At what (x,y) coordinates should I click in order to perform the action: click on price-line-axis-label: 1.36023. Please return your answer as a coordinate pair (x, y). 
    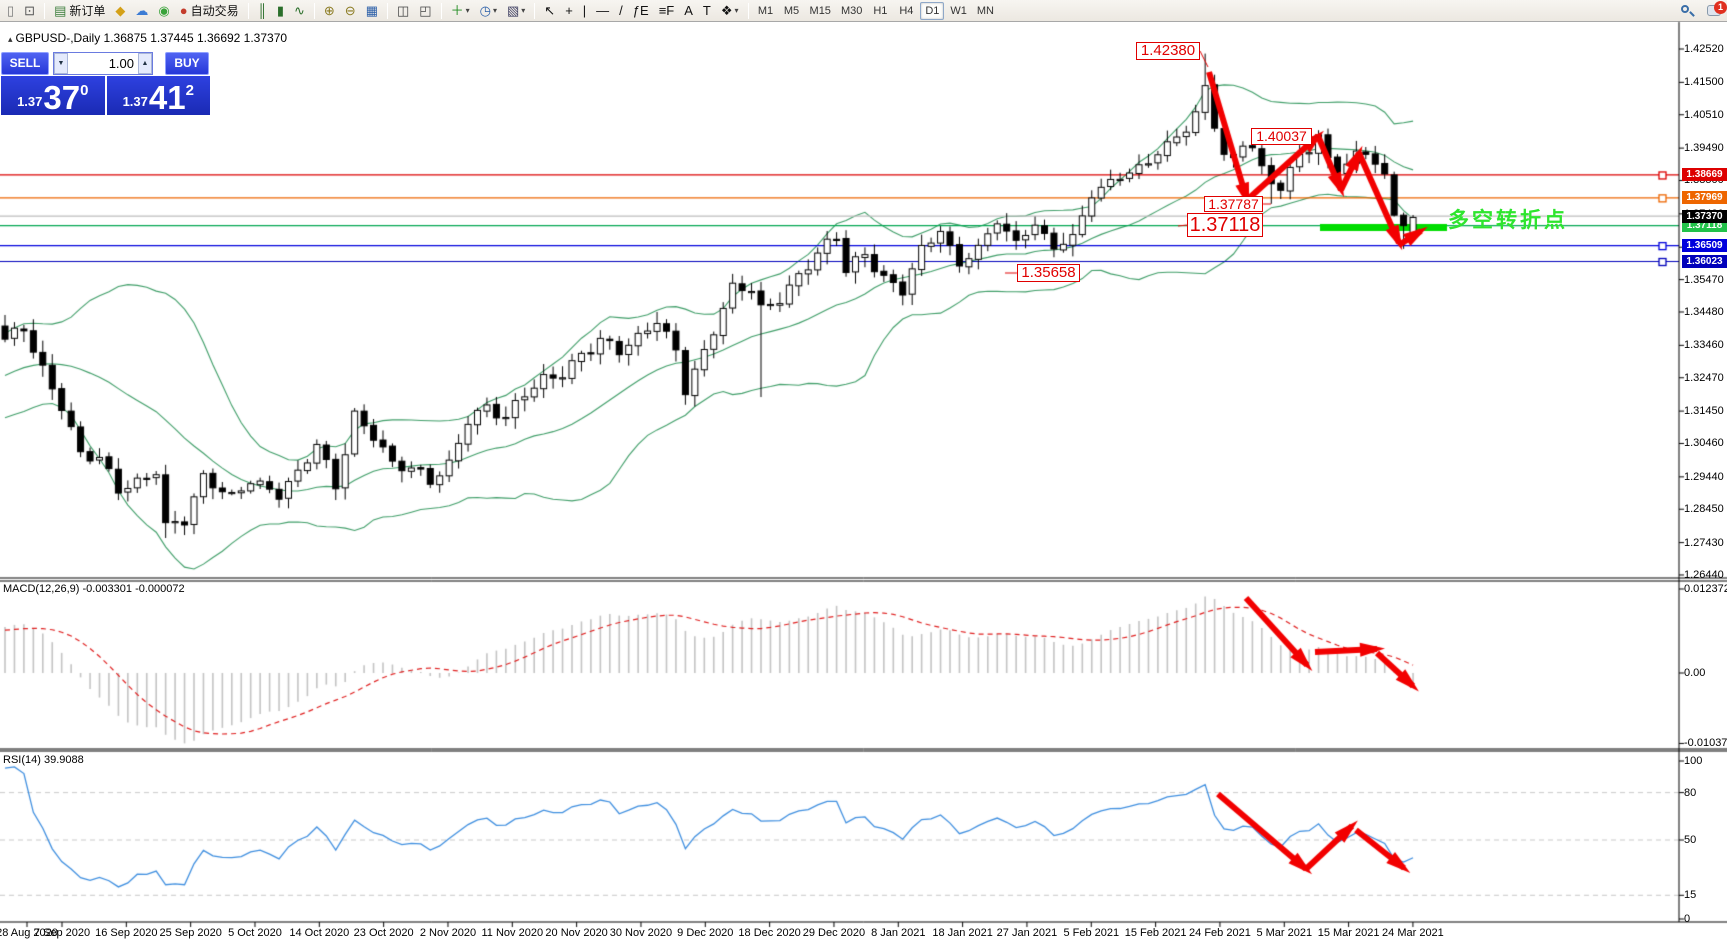
    Looking at the image, I should click on (1704, 262).